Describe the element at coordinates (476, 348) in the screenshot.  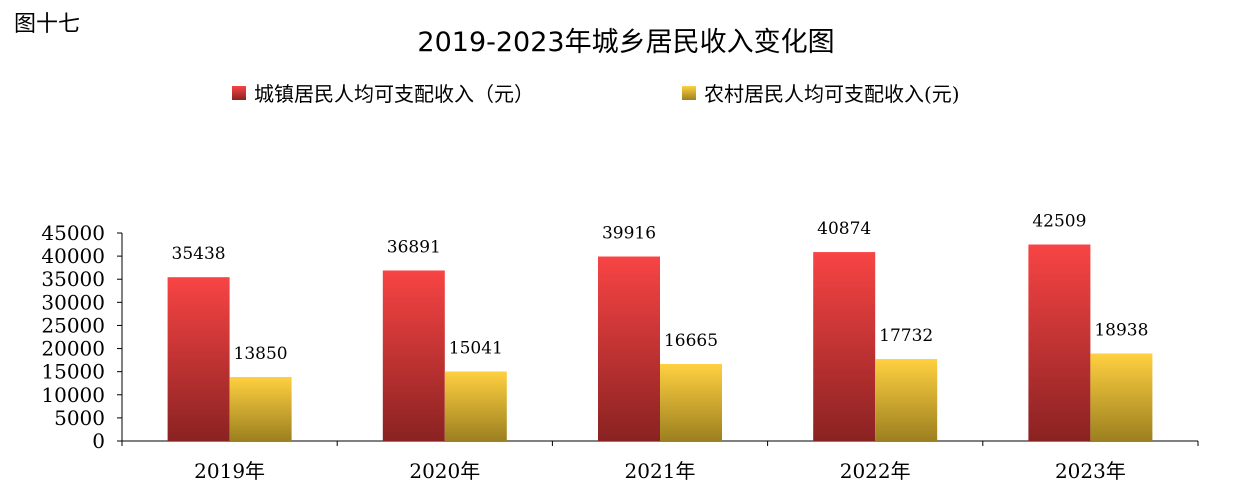
I see `data-label: 15041` at that location.